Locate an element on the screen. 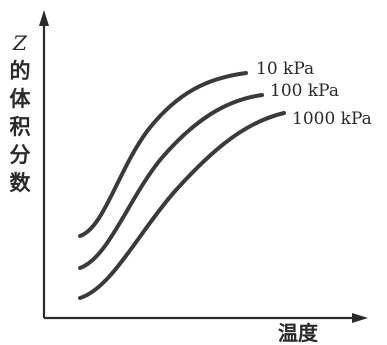  x-axis-label: 温度 is located at coordinates (298, 333).